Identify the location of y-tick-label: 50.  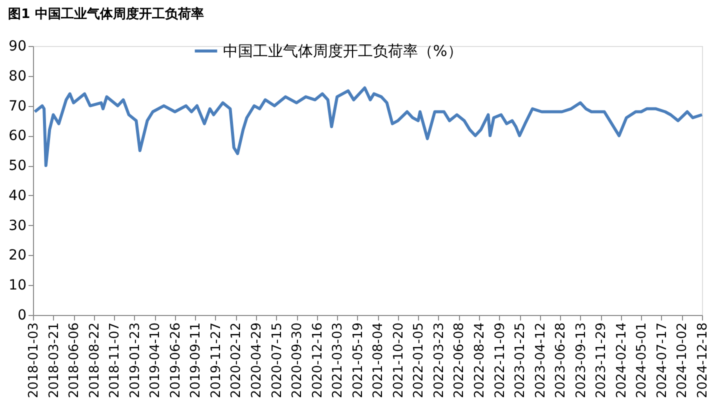
(17, 166).